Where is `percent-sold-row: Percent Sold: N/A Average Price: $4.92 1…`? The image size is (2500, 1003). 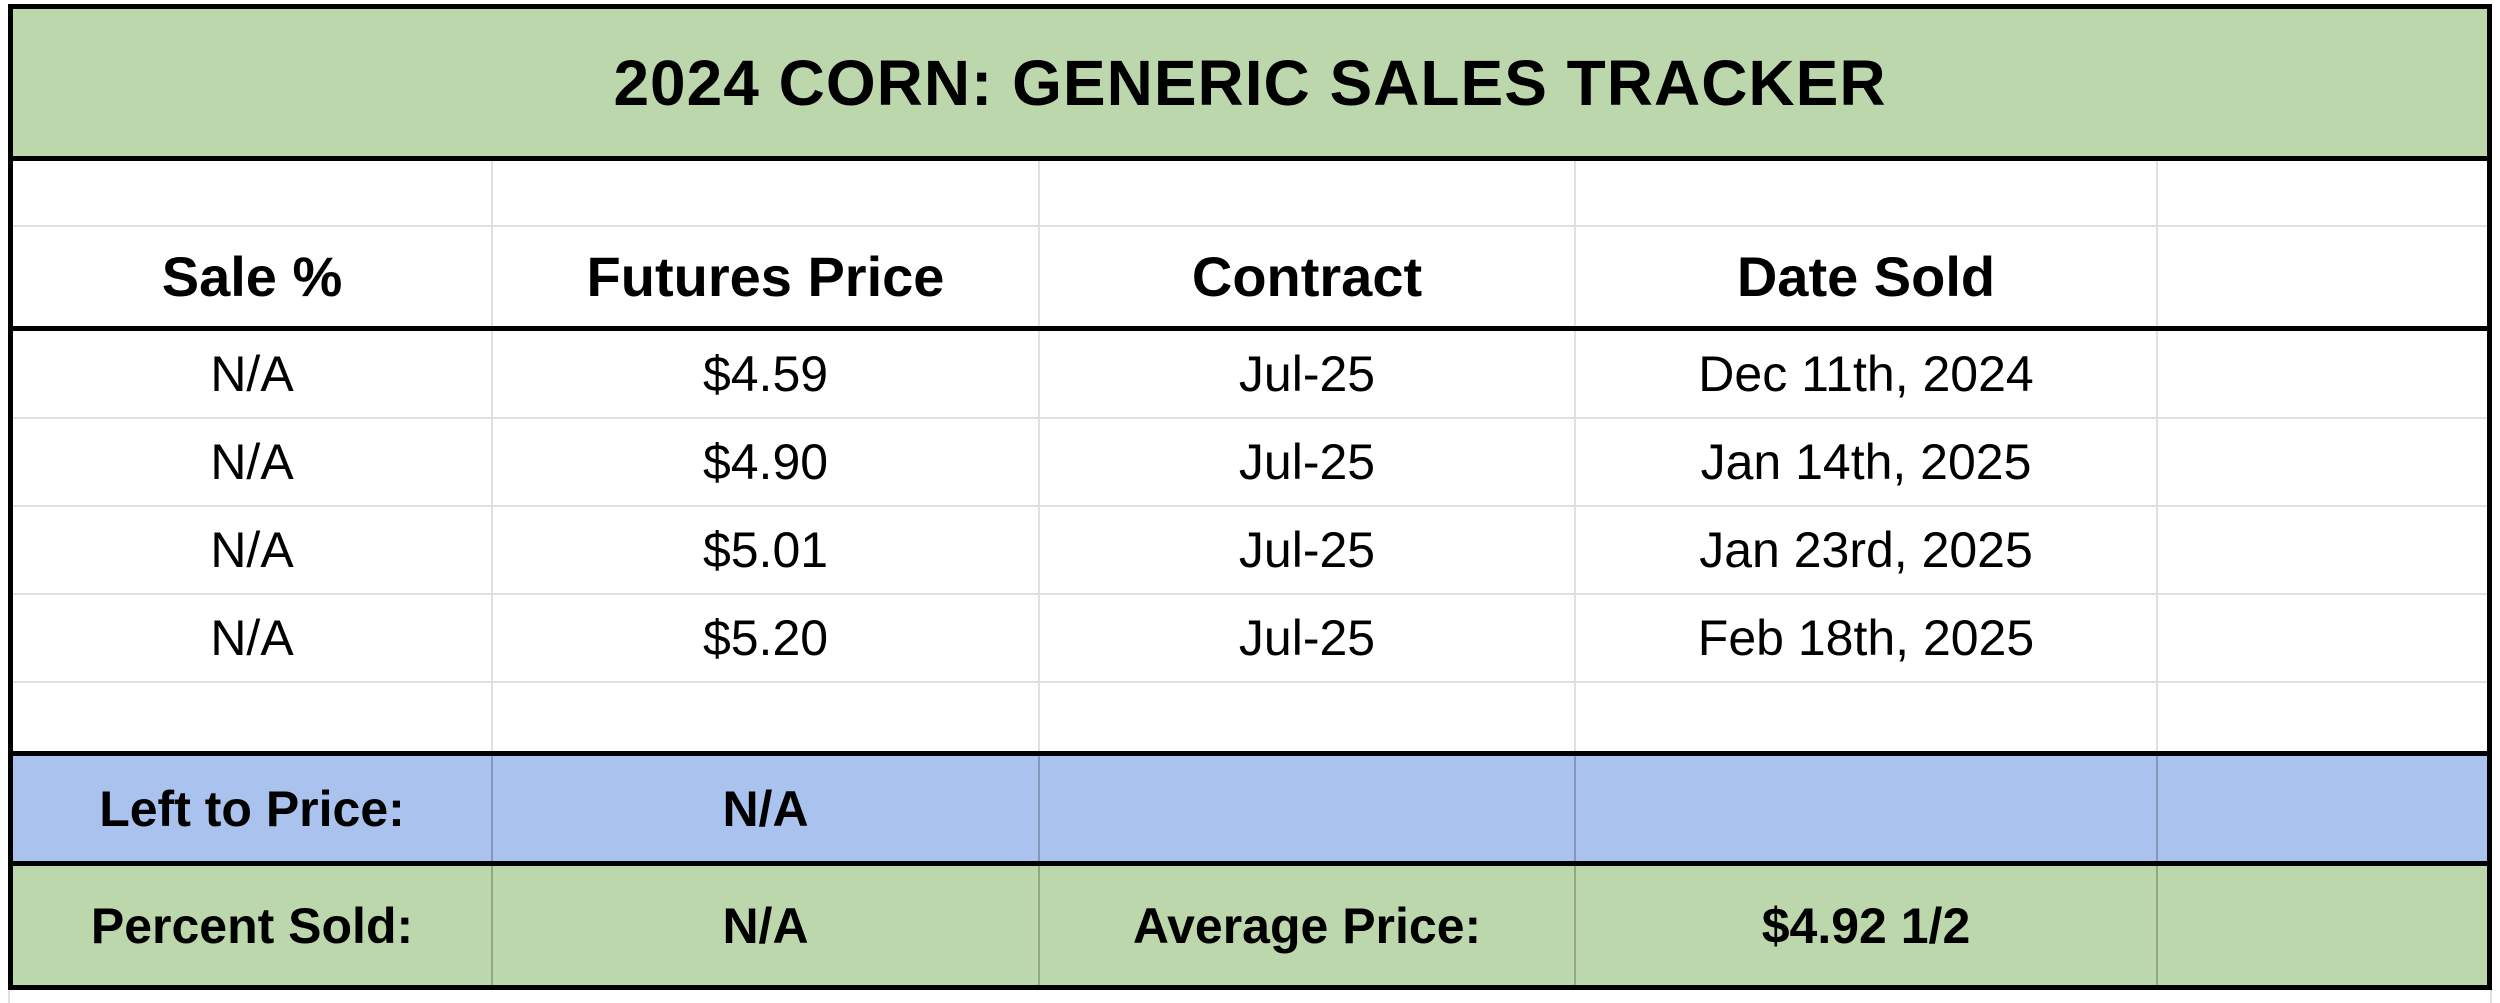
percent-sold-row: Percent Sold: N/A Average Price: $4.92 1… is located at coordinates (1250, 925).